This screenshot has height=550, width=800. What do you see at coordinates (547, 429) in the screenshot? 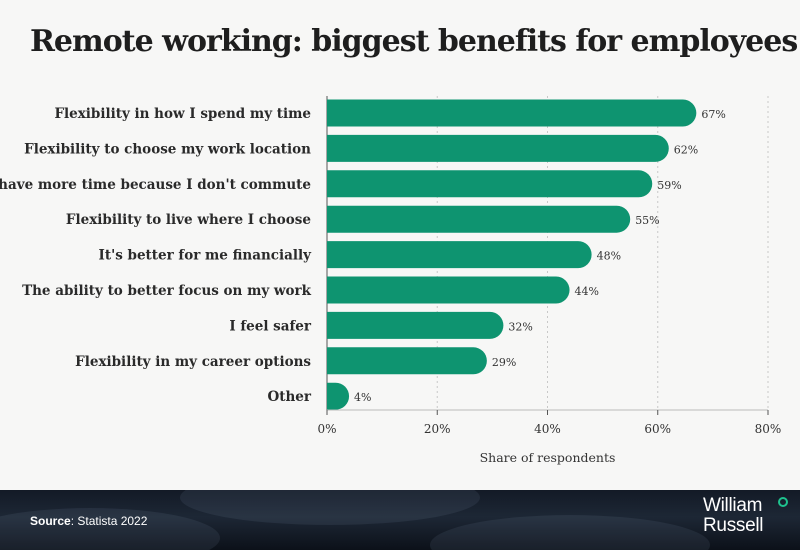
I see `x-tick-label: 40%` at bounding box center [547, 429].